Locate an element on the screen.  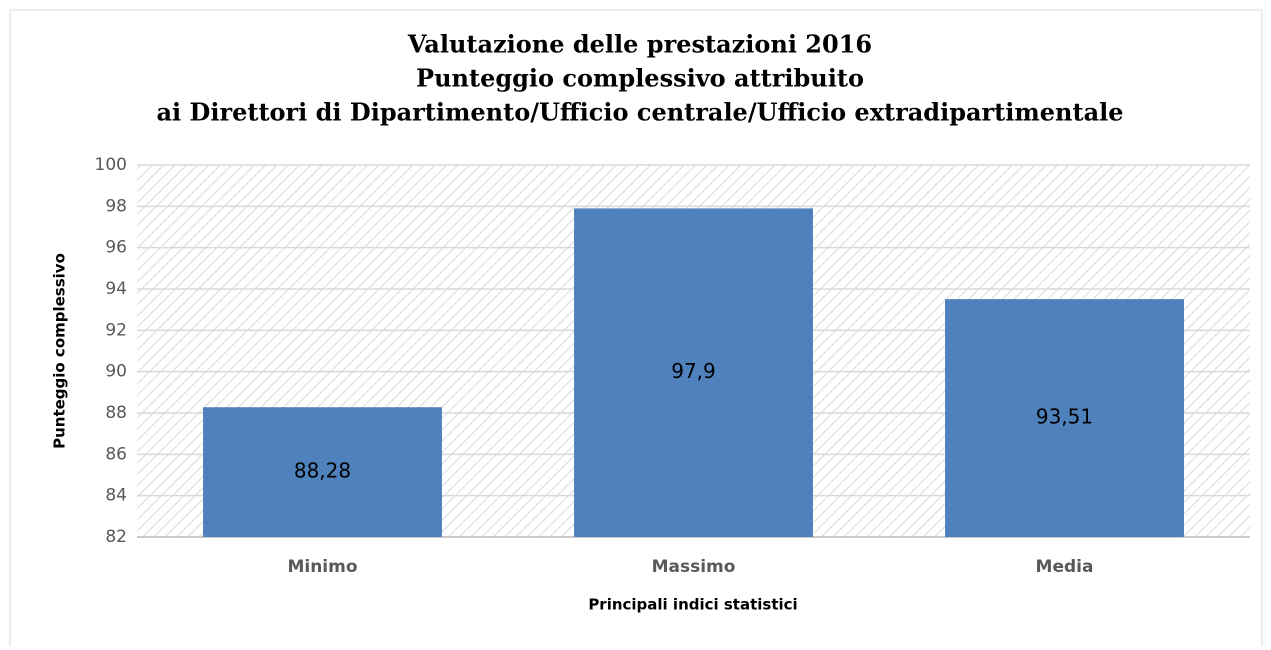
y-tick-label: 88 is located at coordinates (116, 413).